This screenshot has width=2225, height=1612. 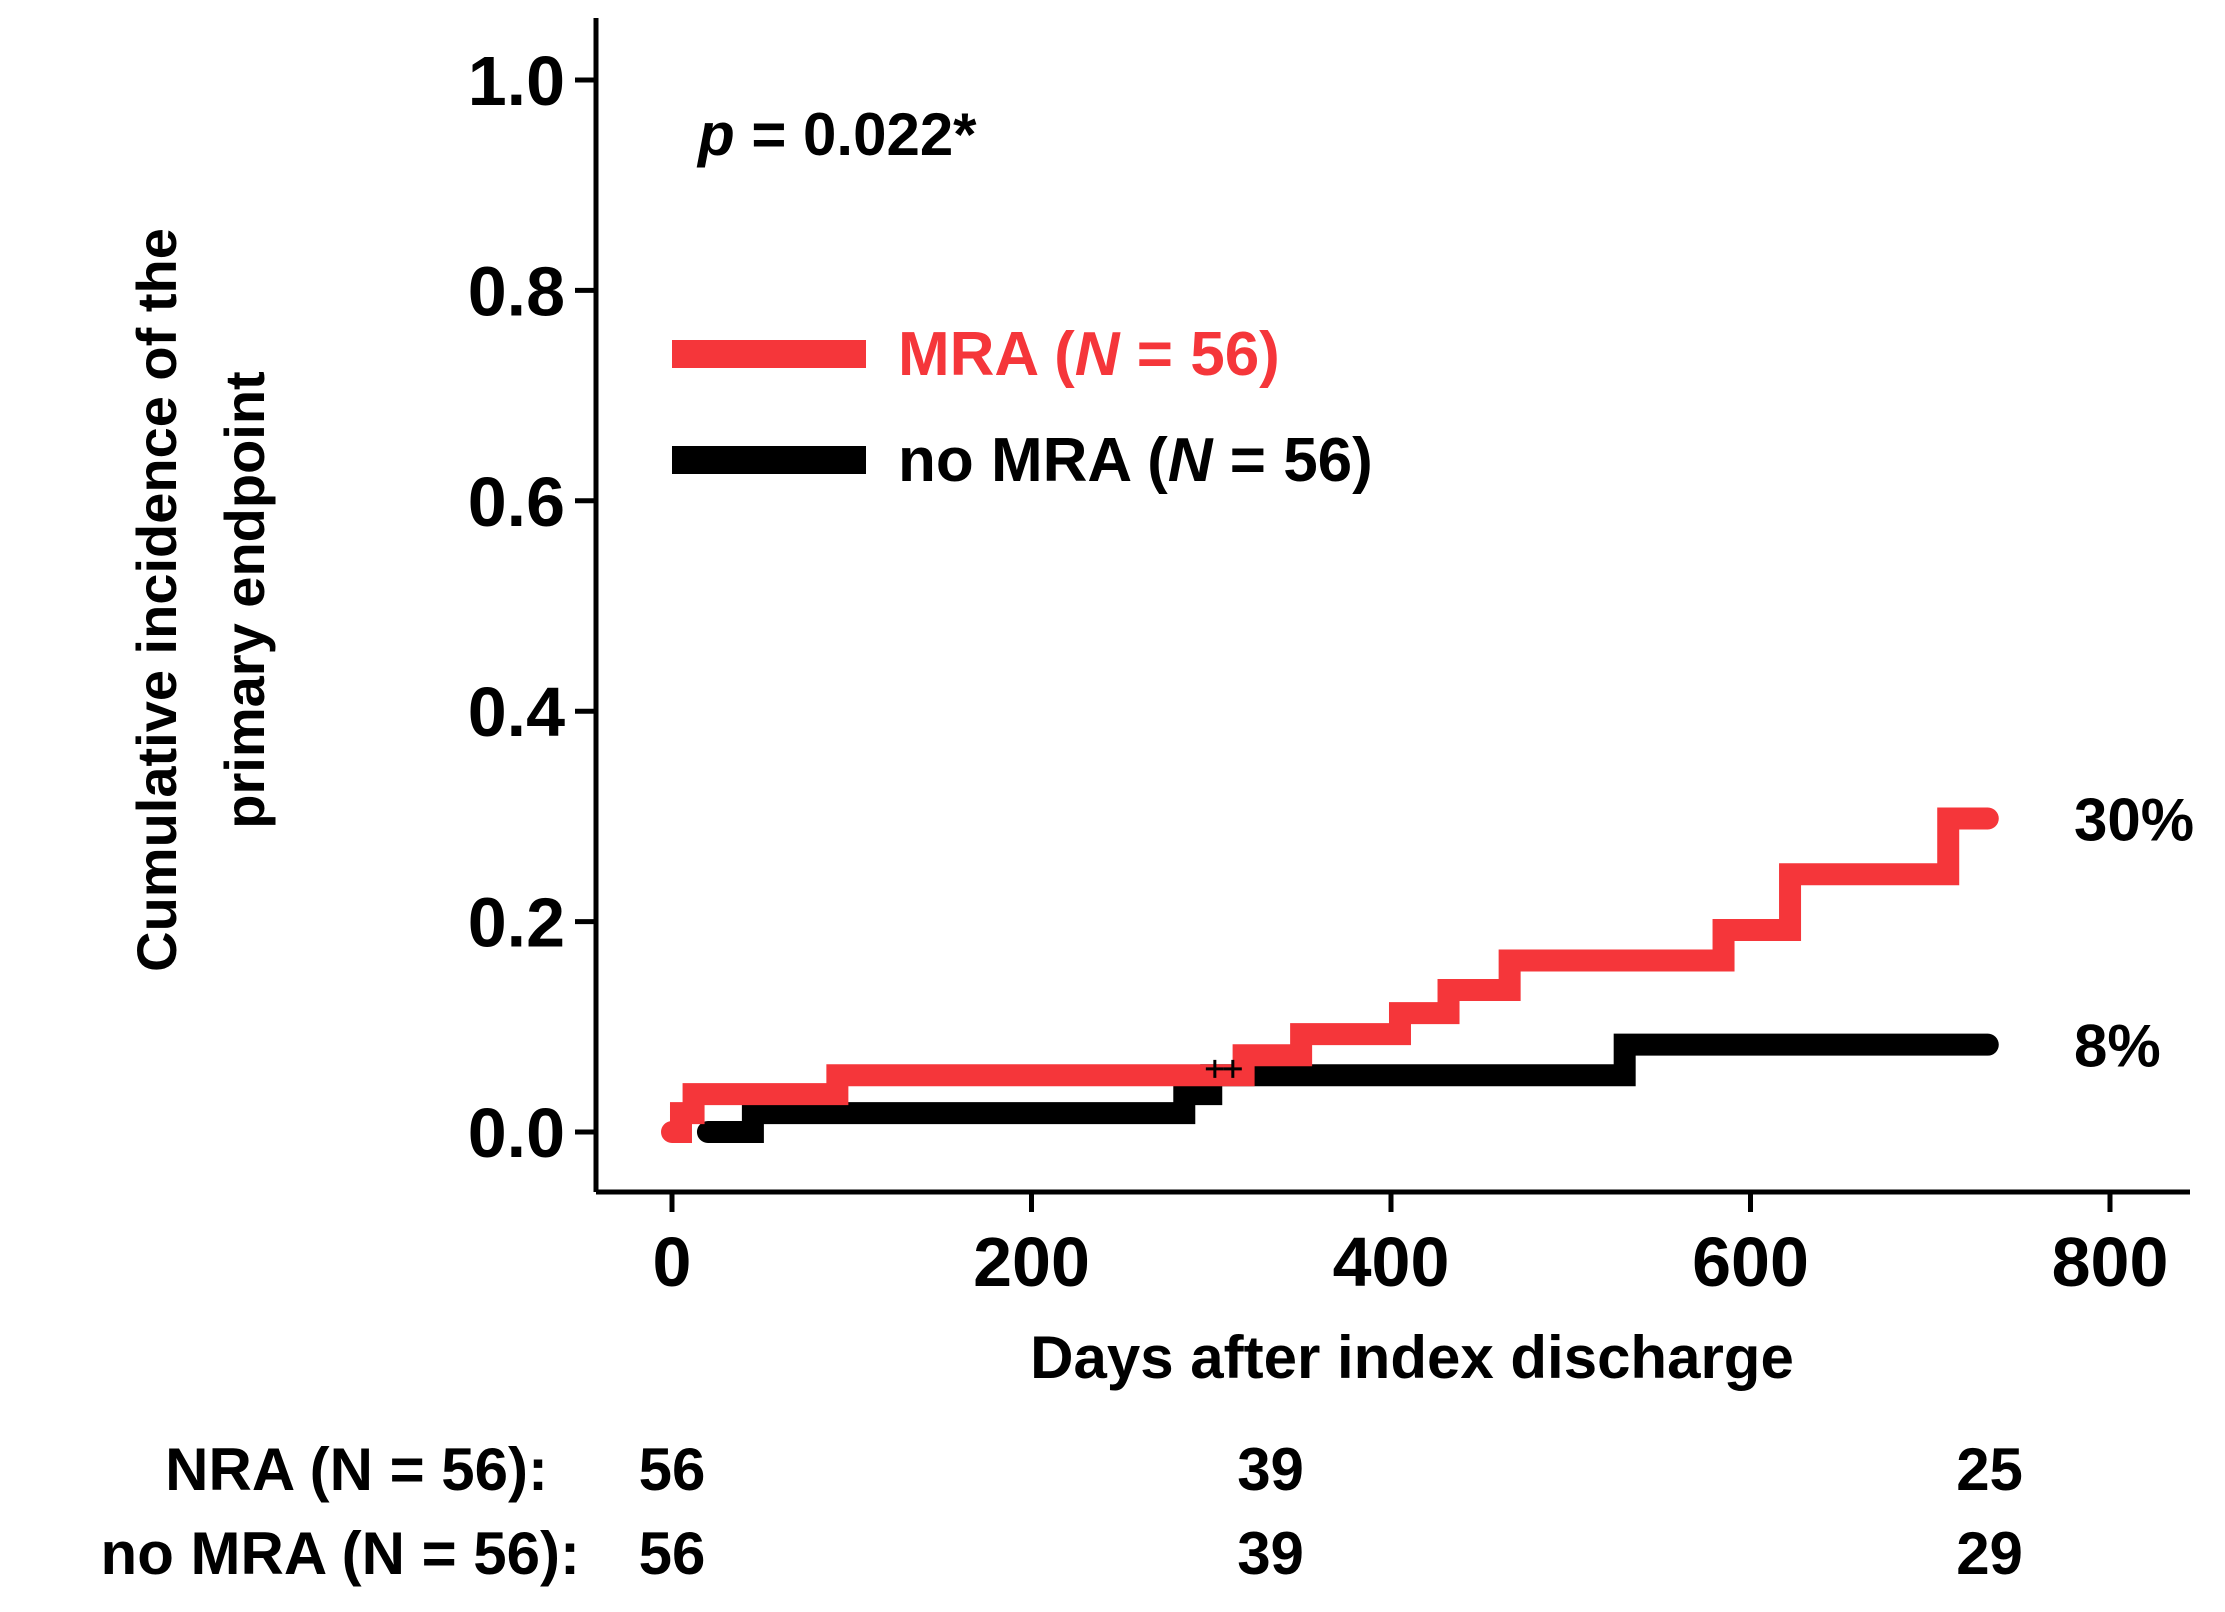 I want to click on y-tick-label: 0.8, so click(x=516, y=291).